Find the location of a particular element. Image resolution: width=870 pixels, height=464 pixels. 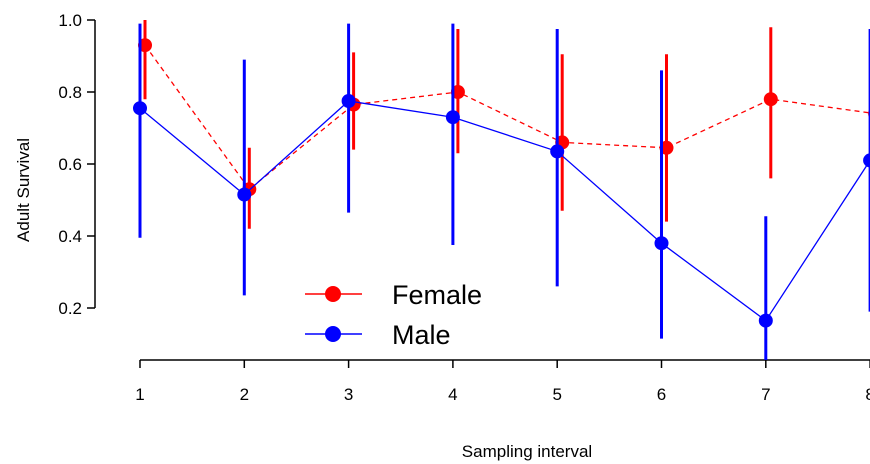

x-tick-label: 2 is located at coordinates (244, 394).